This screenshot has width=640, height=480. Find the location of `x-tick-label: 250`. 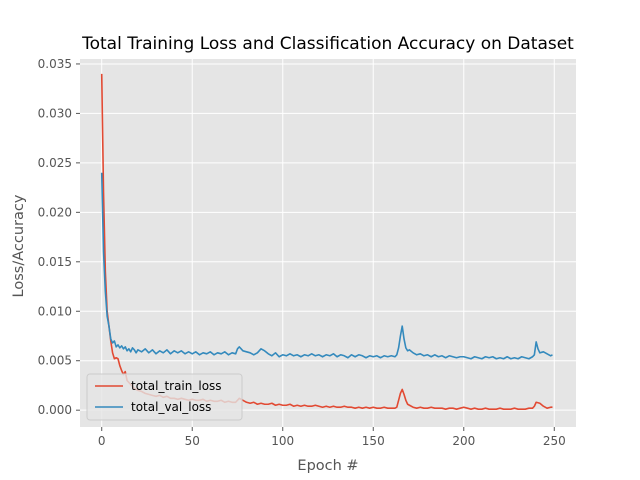

x-tick-label: 250 is located at coordinates (554, 441).